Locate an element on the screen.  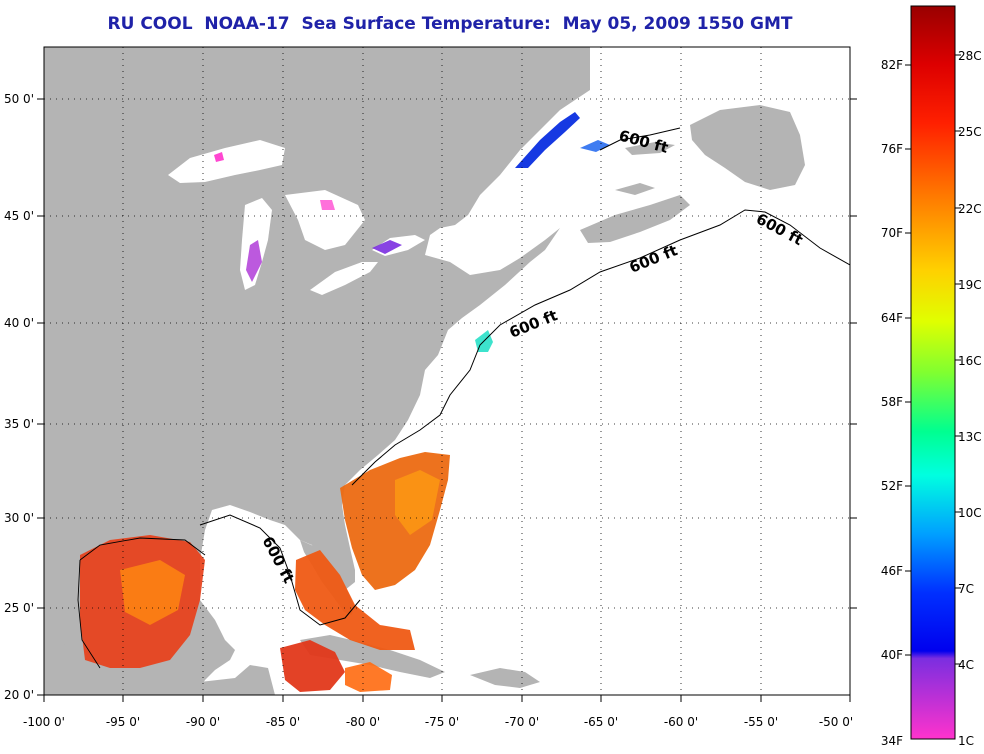
lake-huron is located at coordinates (325, 220).